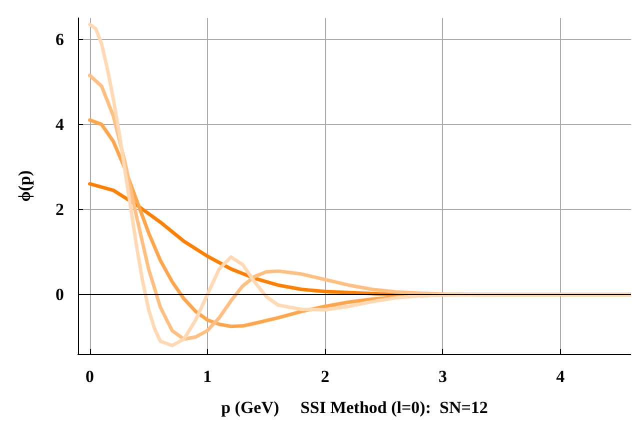 This screenshot has height=442, width=639. Describe the element at coordinates (561, 376) in the screenshot. I see `x-tick-label: 4` at that location.